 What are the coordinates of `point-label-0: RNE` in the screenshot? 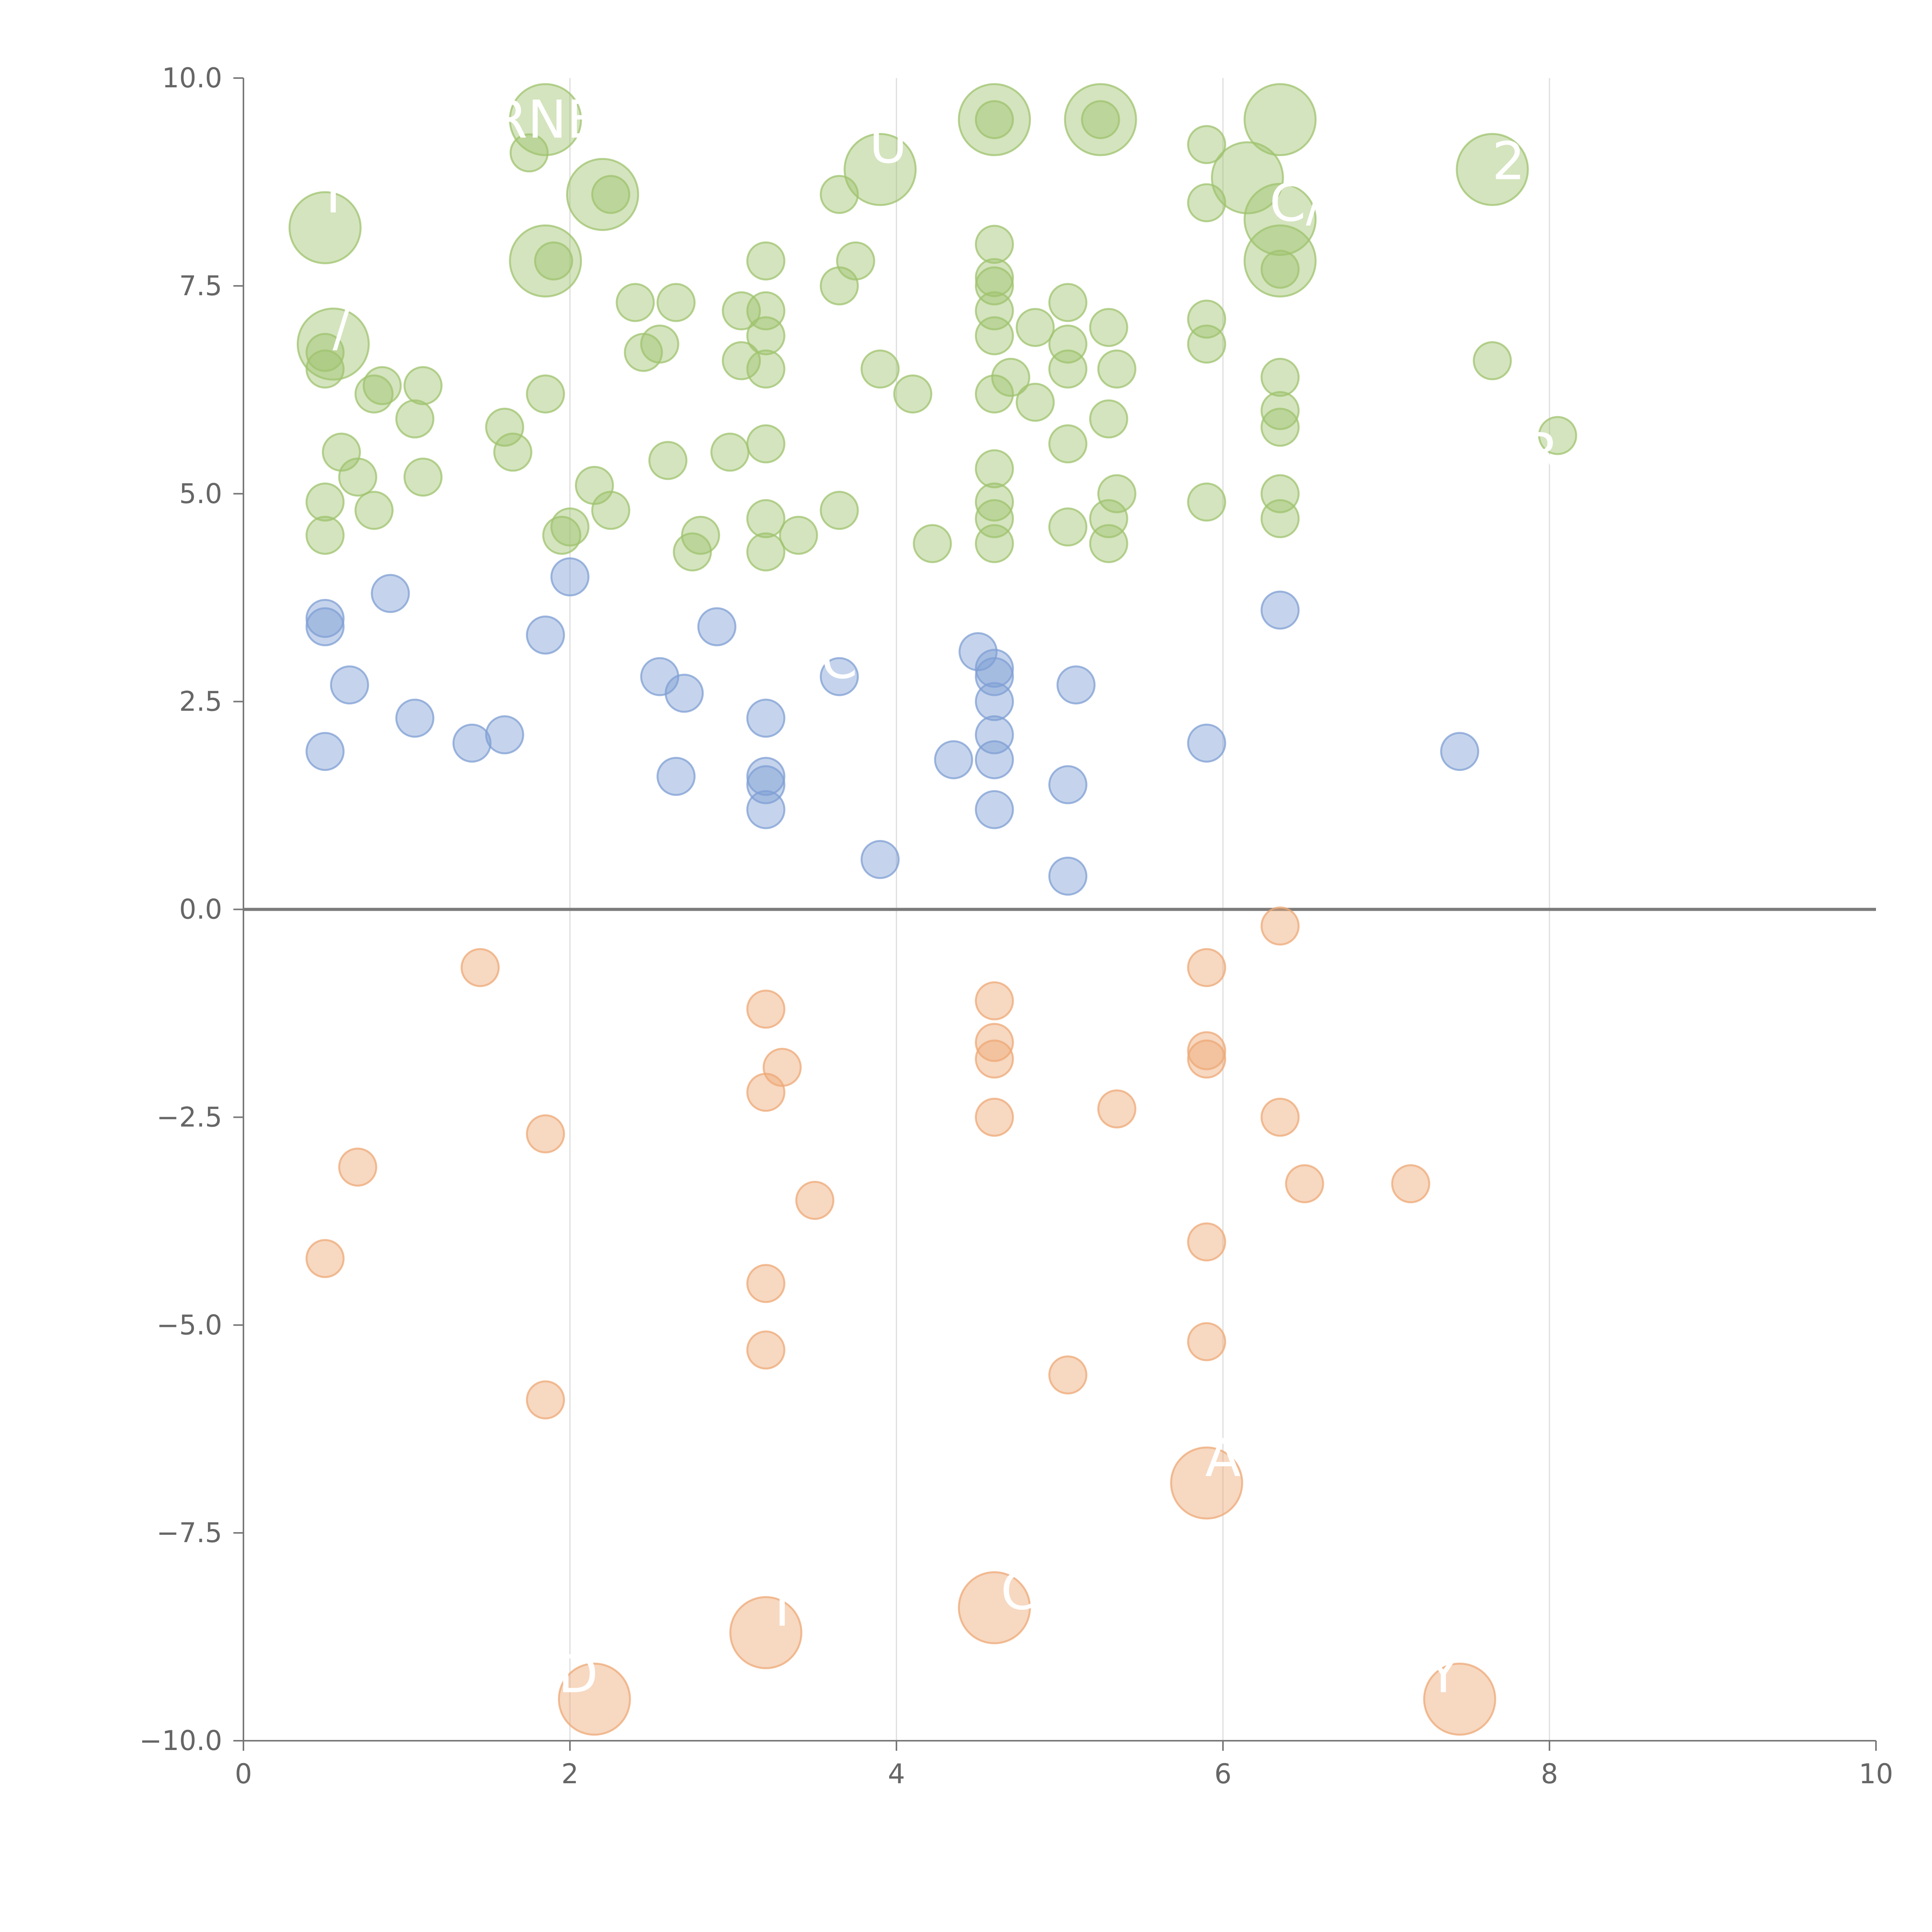 It's located at (546, 120).